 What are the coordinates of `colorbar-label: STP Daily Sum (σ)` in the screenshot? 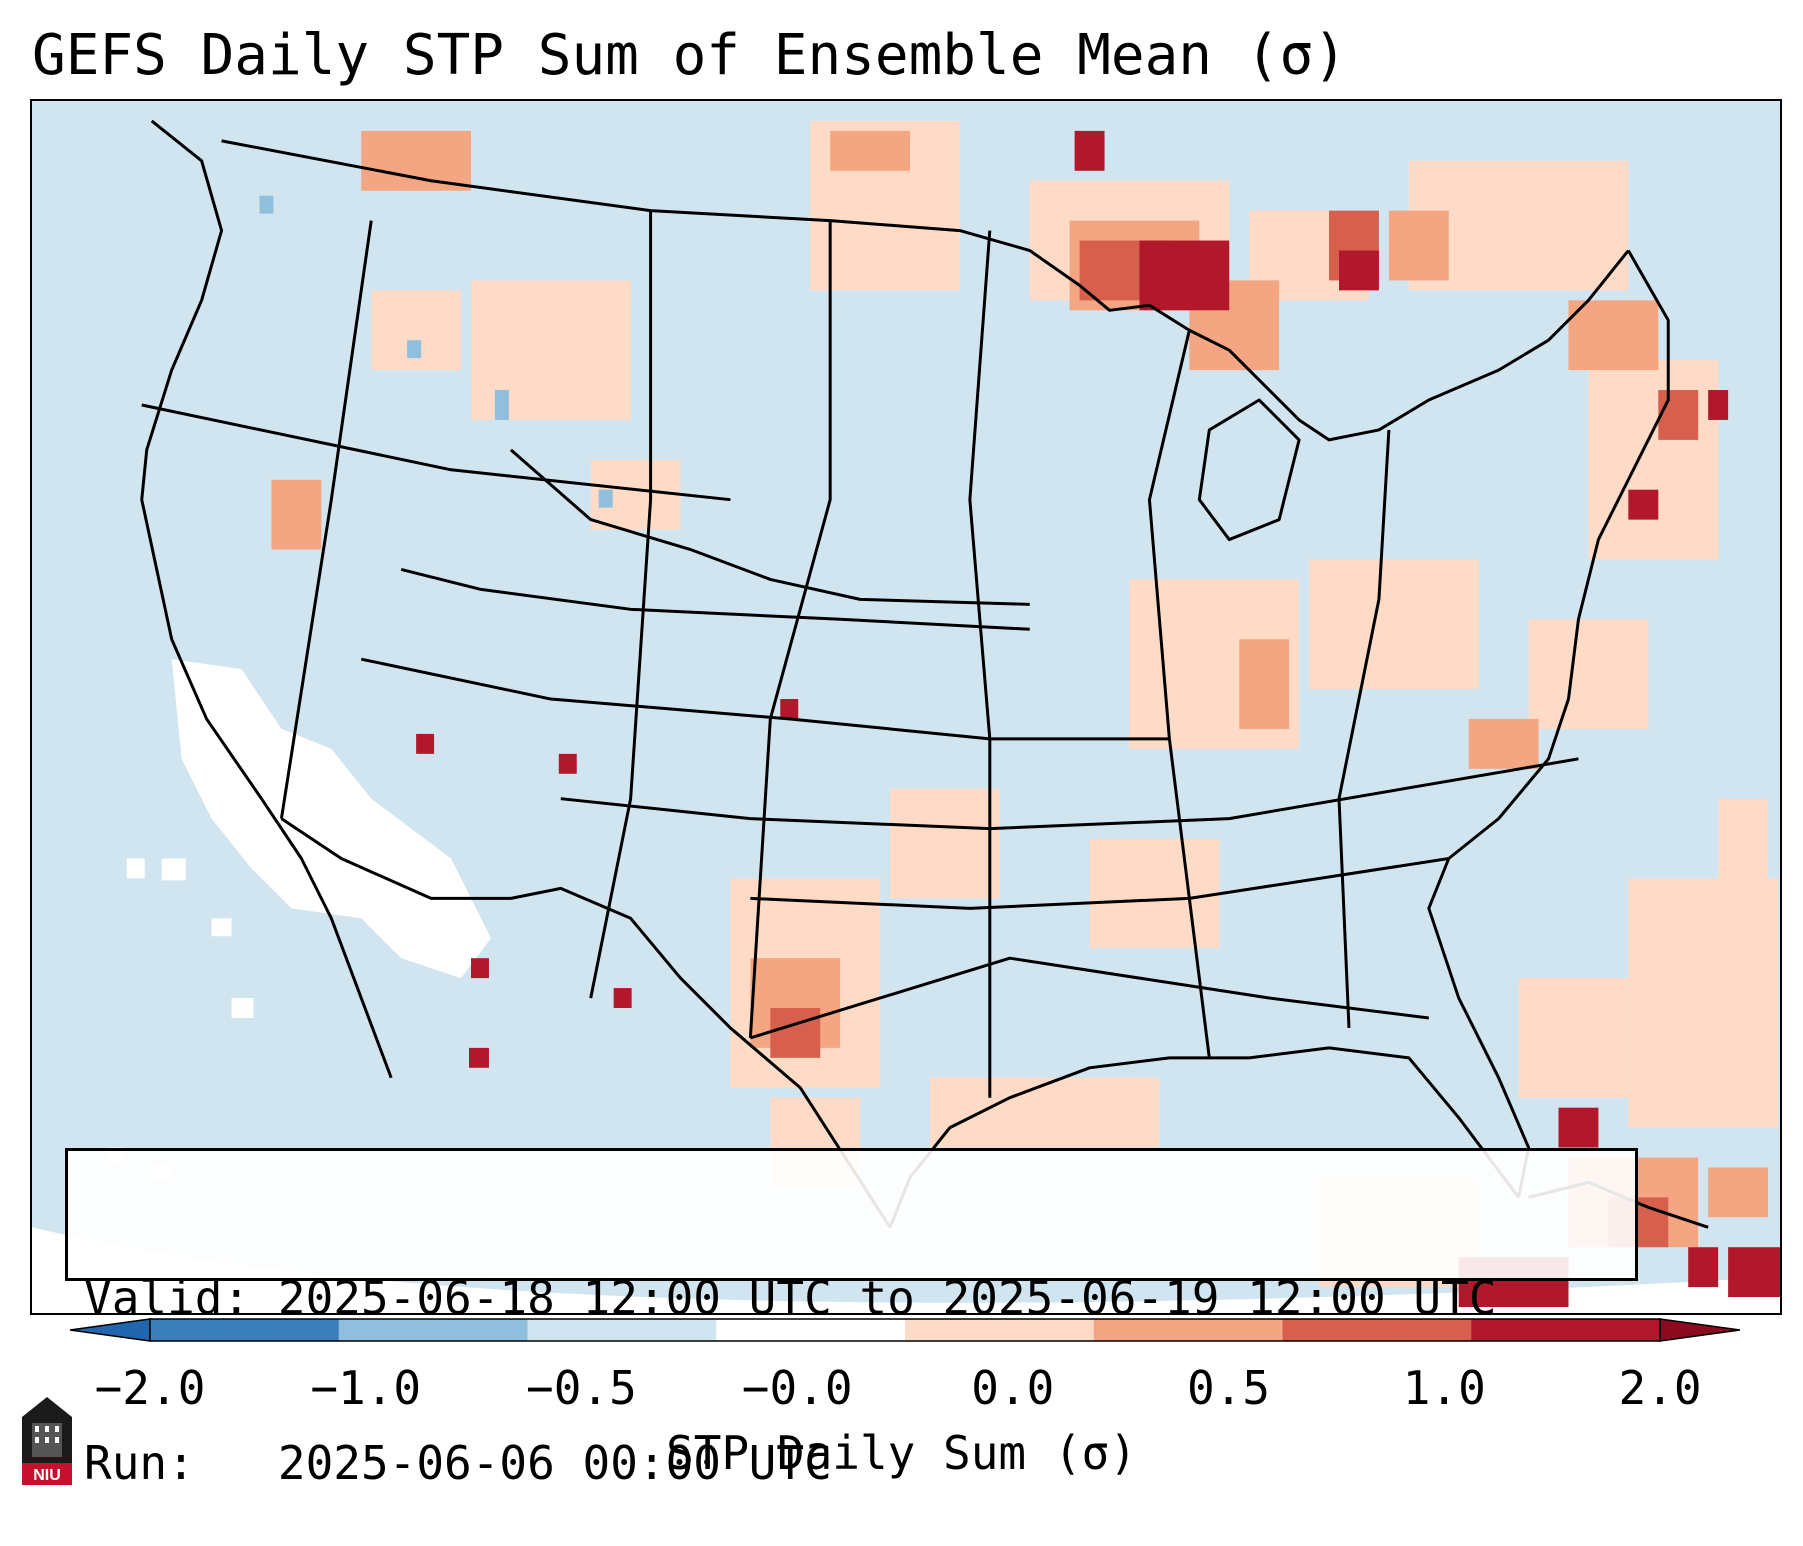 It's located at (901, 1453).